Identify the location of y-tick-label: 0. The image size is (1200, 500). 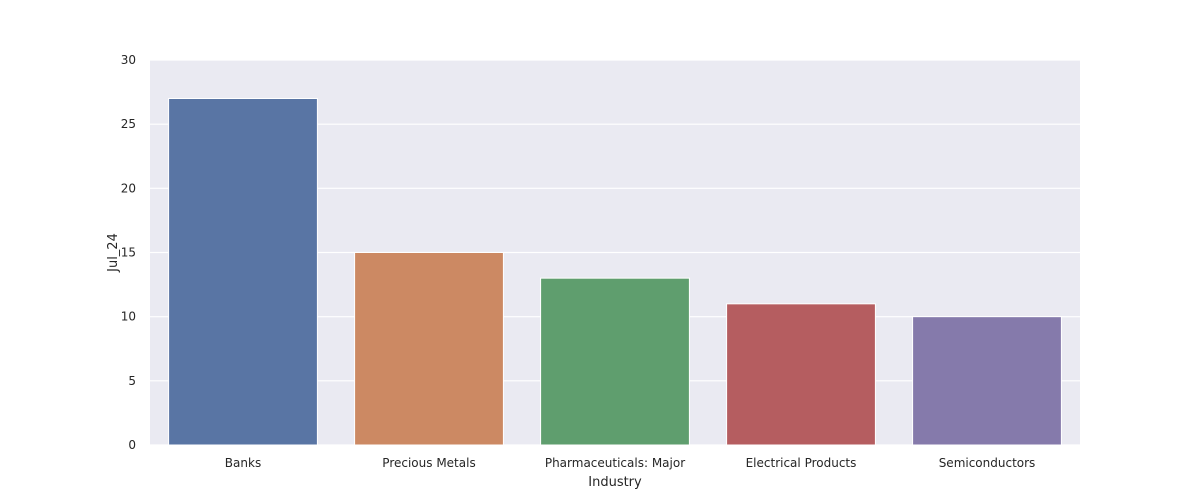
(132, 445).